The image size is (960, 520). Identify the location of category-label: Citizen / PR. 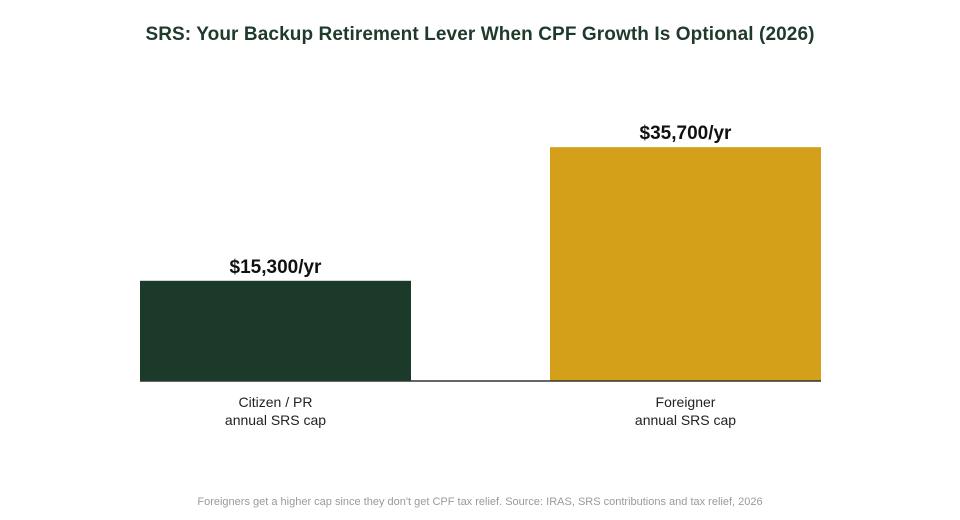
(276, 402).